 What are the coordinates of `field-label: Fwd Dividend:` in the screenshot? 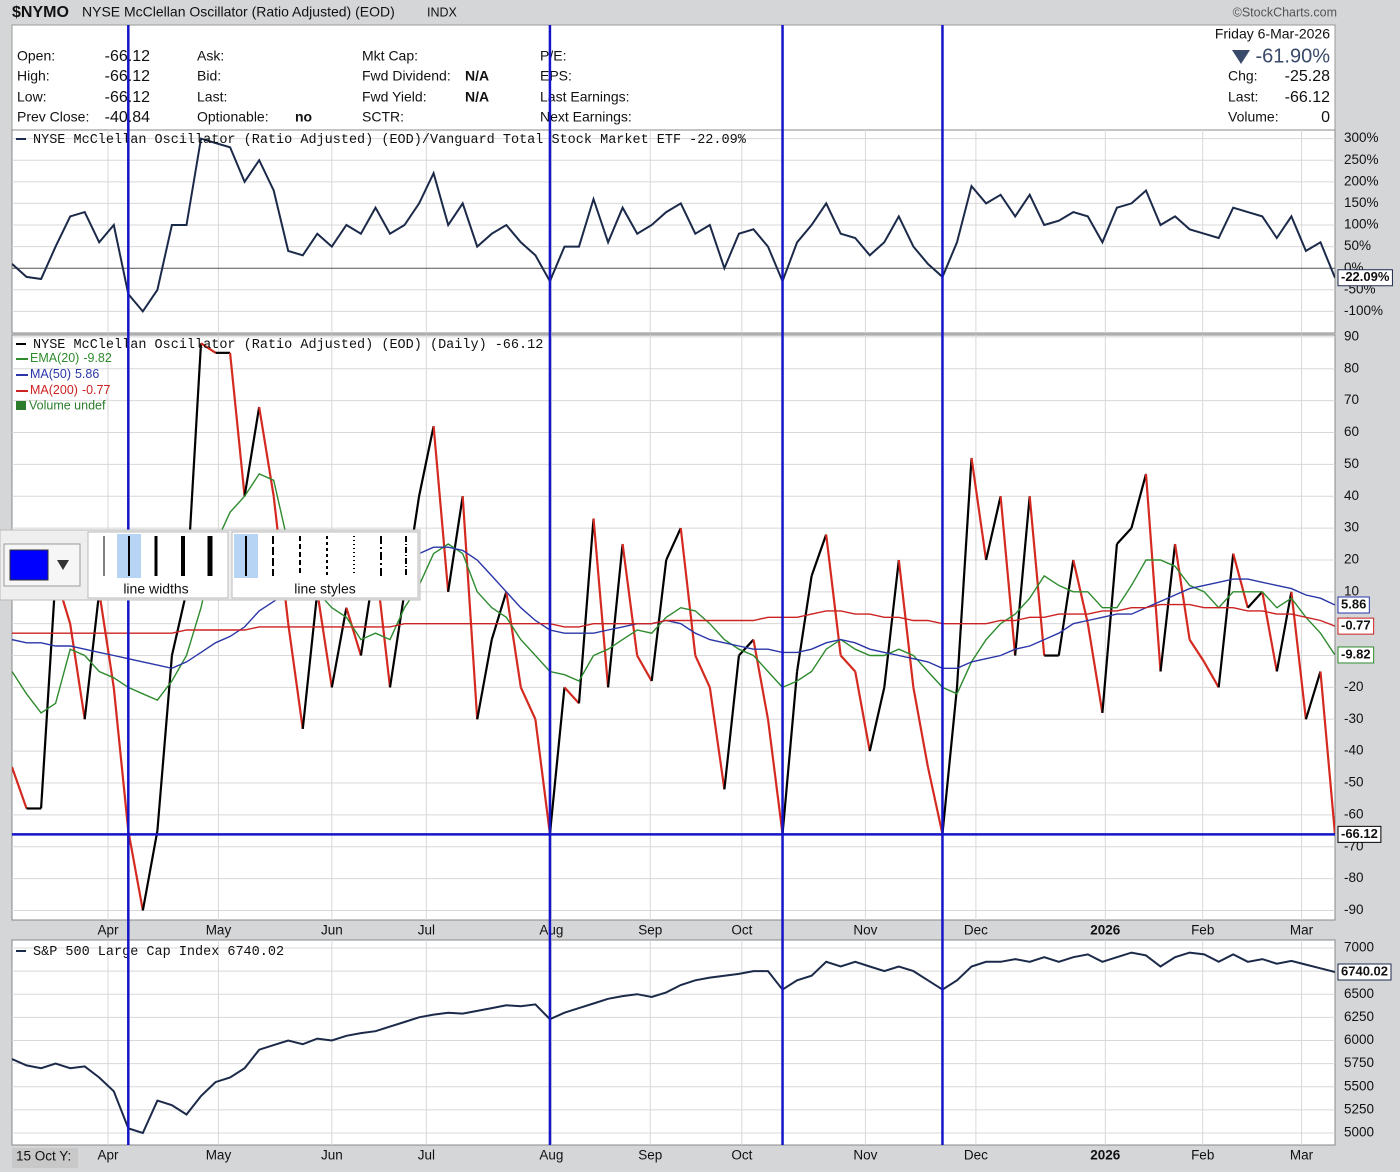 It's located at (406, 76).